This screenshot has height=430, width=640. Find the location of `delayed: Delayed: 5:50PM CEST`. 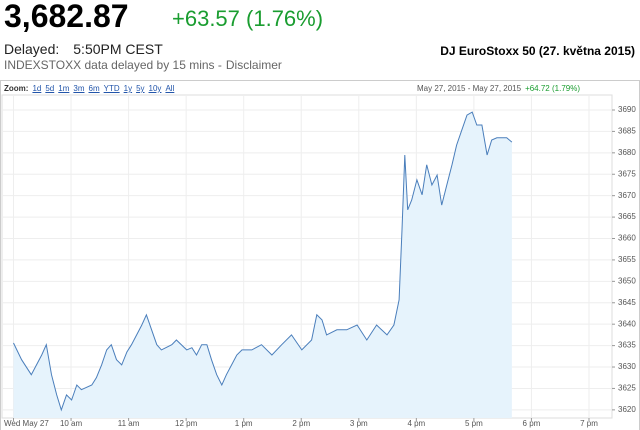

delayed: Delayed: 5:50PM CEST is located at coordinates (83, 49).